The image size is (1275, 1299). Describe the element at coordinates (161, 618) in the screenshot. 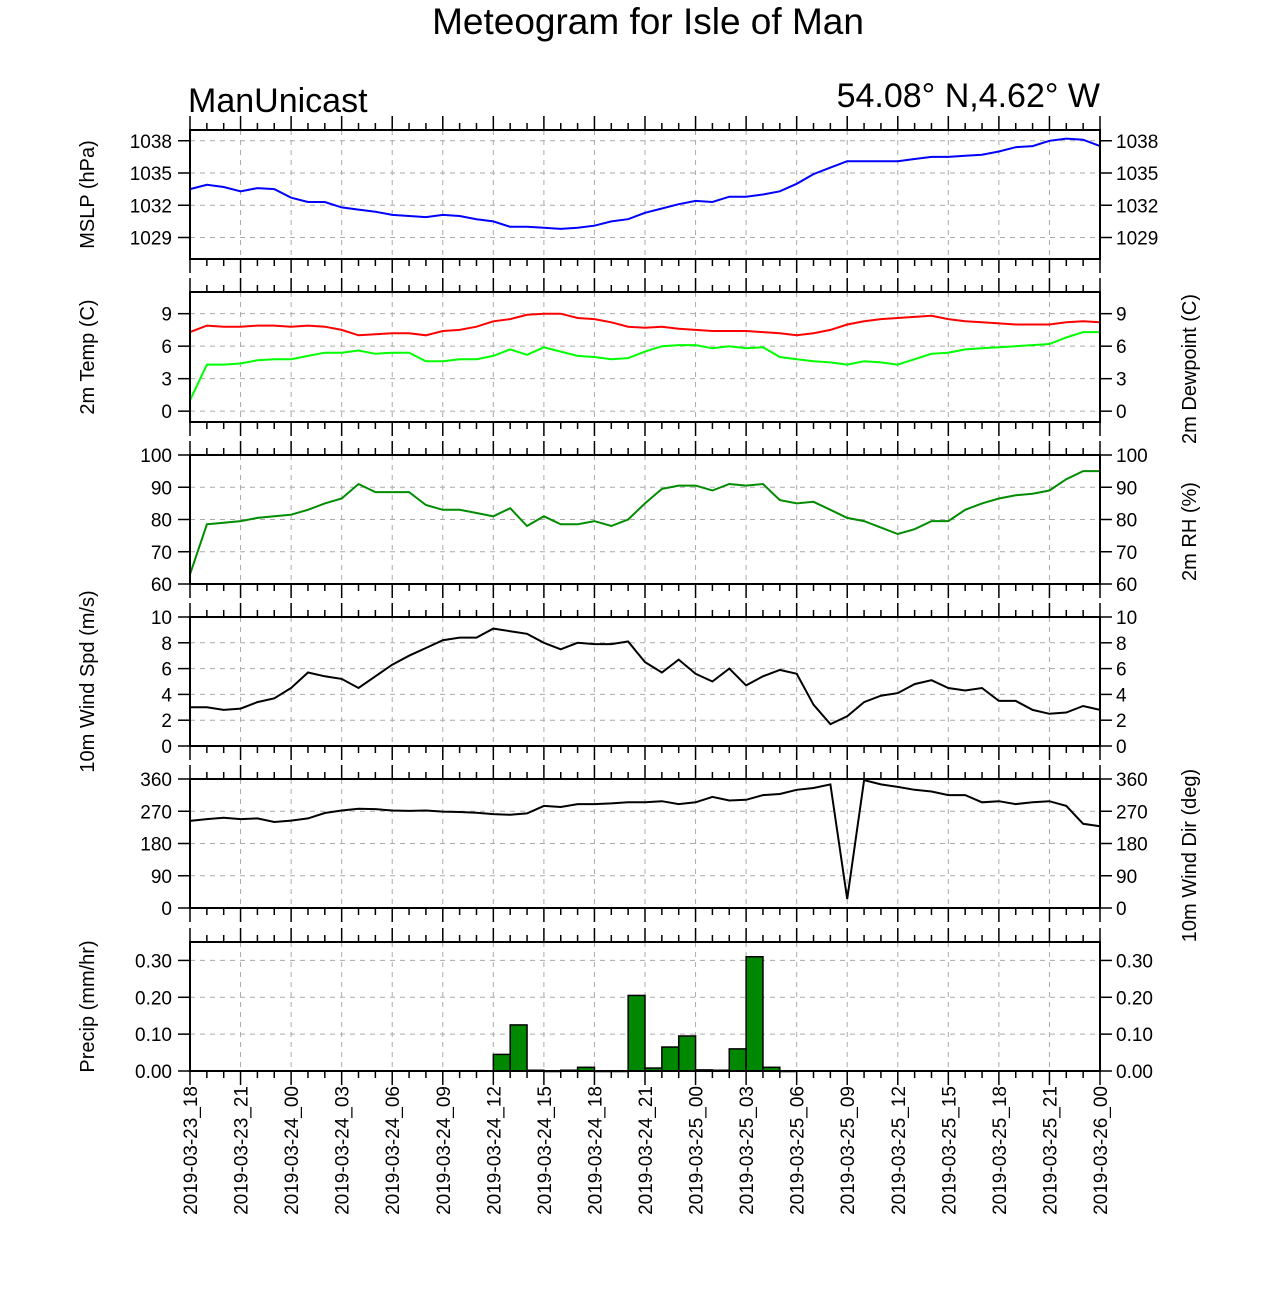

I see `y-tick-label-left: 10` at that location.